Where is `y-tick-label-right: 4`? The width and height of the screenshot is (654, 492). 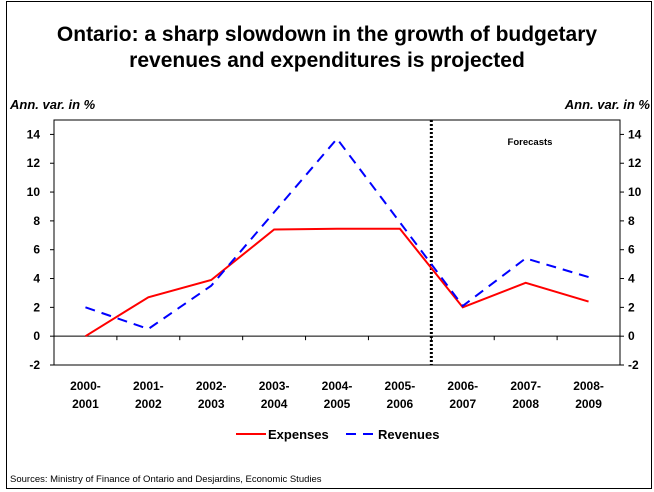
y-tick-label-right: 4 is located at coordinates (631, 279).